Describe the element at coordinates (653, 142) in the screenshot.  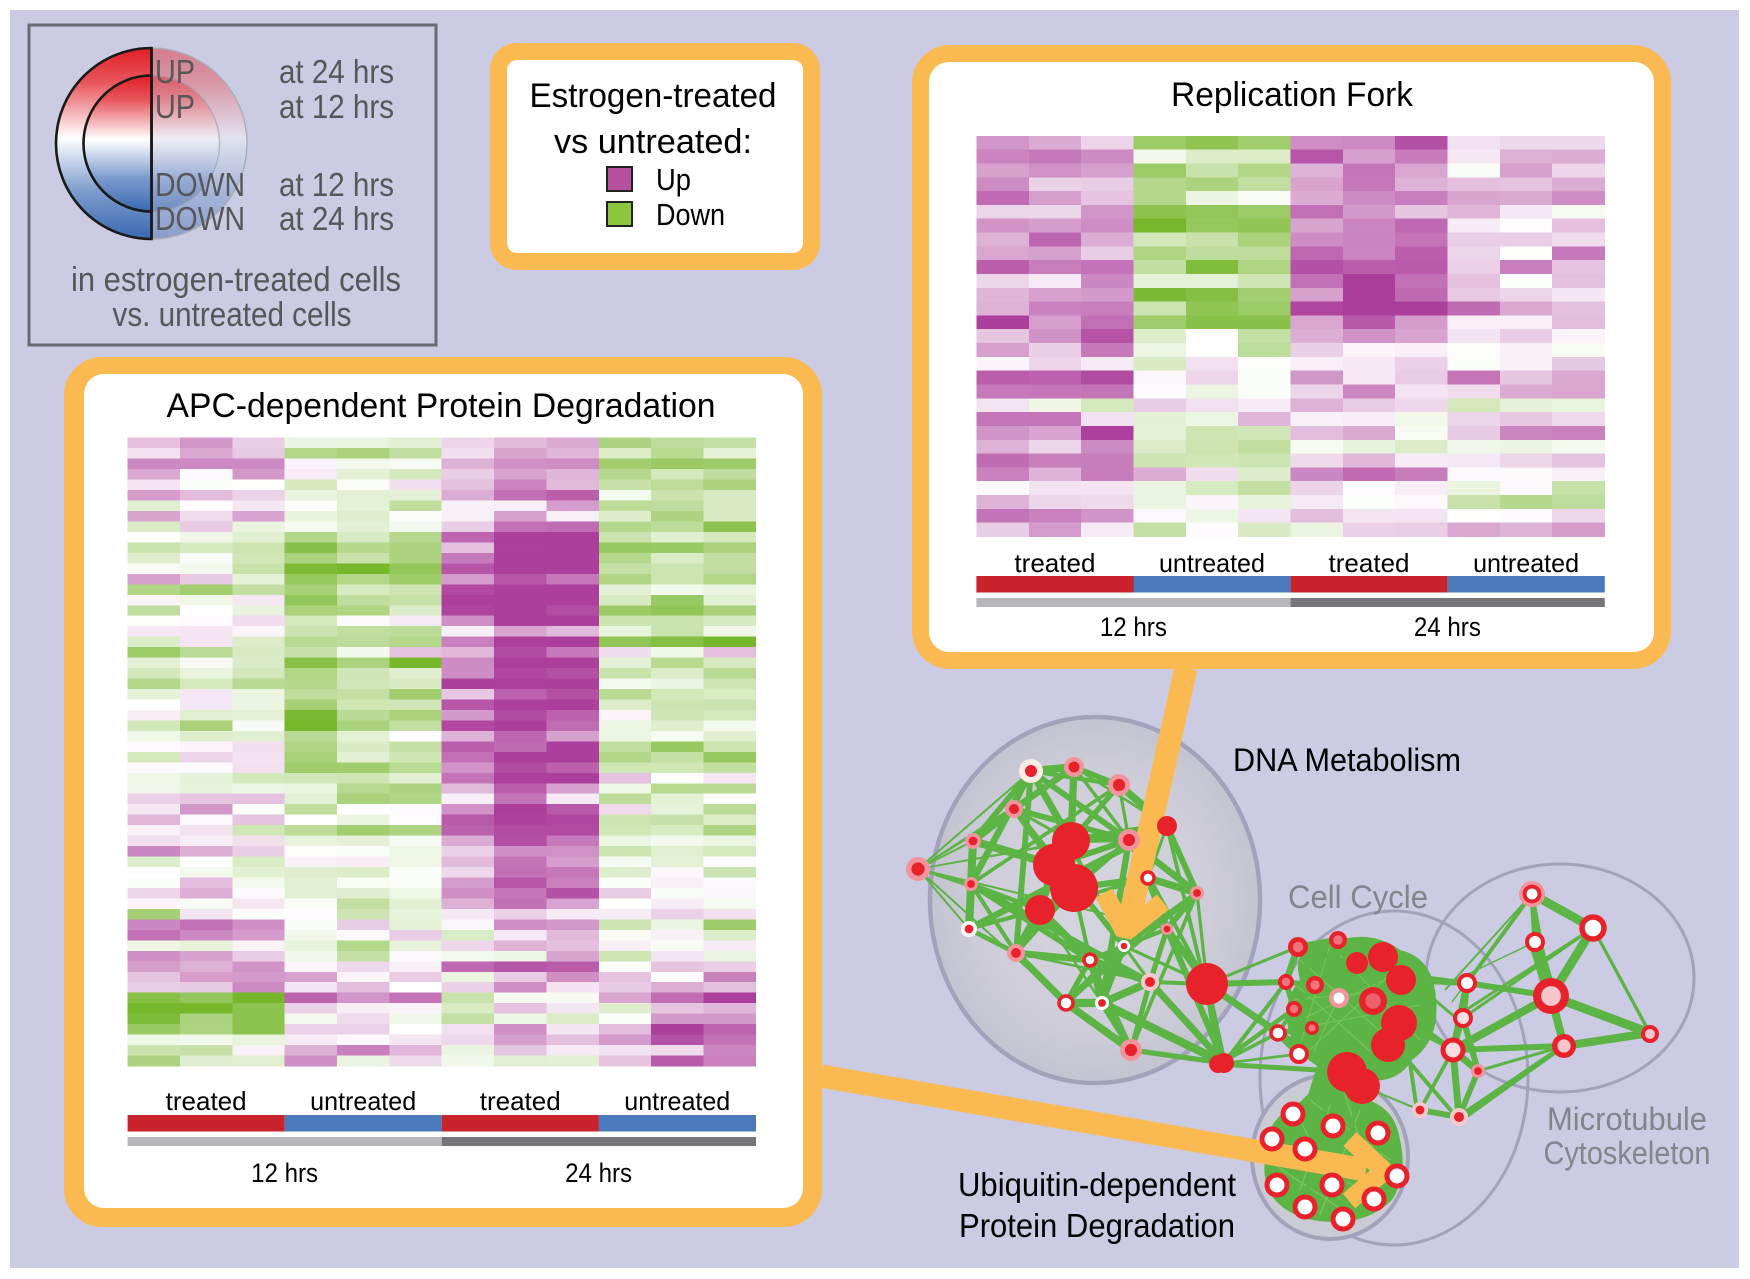
I see `svg-text: vs untreated:` at that location.